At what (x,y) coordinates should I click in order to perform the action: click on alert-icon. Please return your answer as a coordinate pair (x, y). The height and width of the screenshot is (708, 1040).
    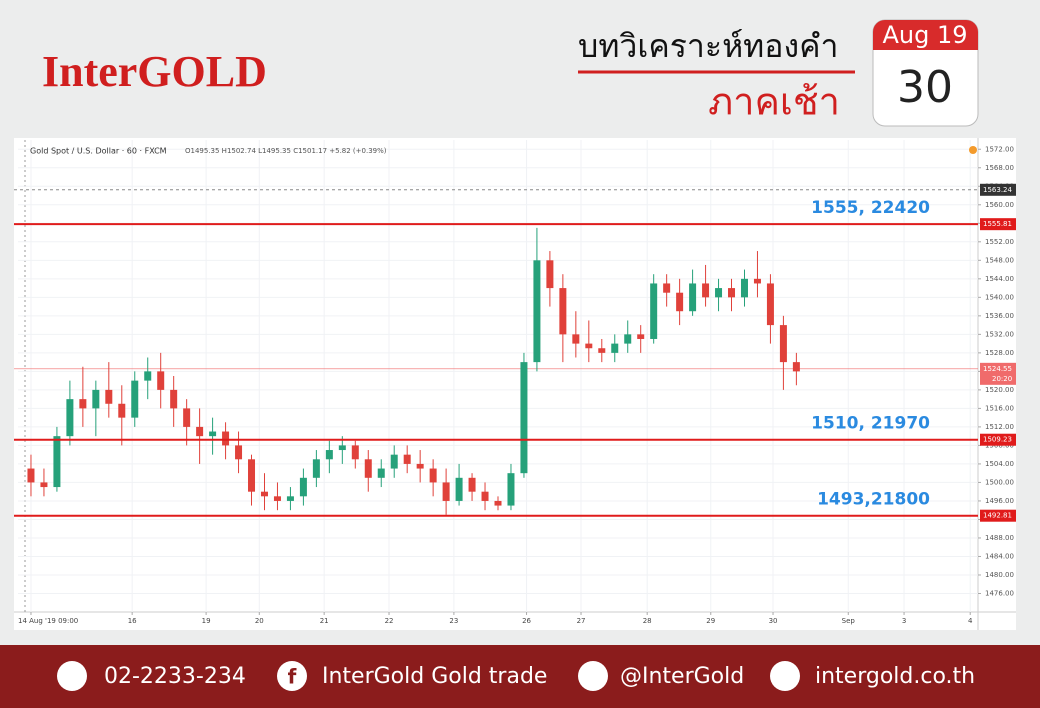
    Looking at the image, I should click on (973, 150).